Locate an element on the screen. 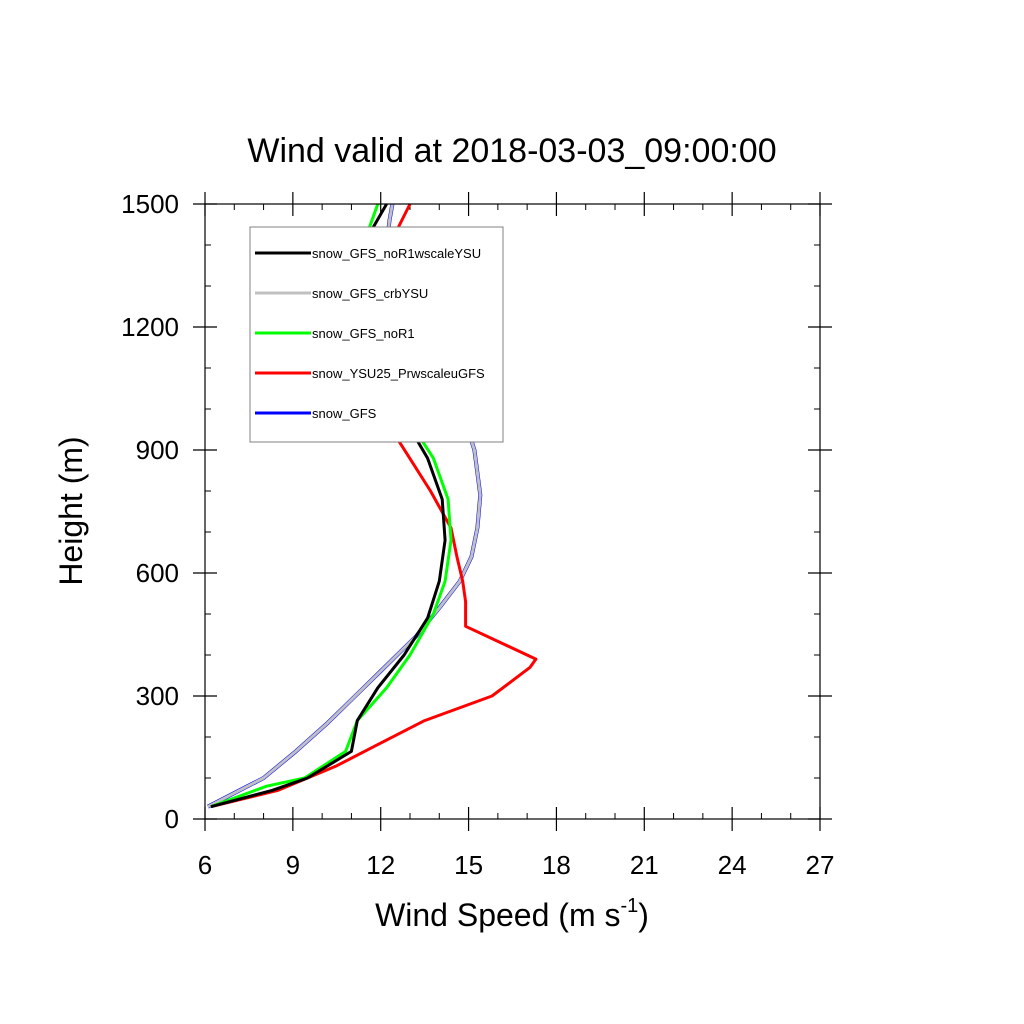 The height and width of the screenshot is (1024, 1024). legend-label-snow-gfs-crbysu: snow_GFS_crbYSU is located at coordinates (370, 293).